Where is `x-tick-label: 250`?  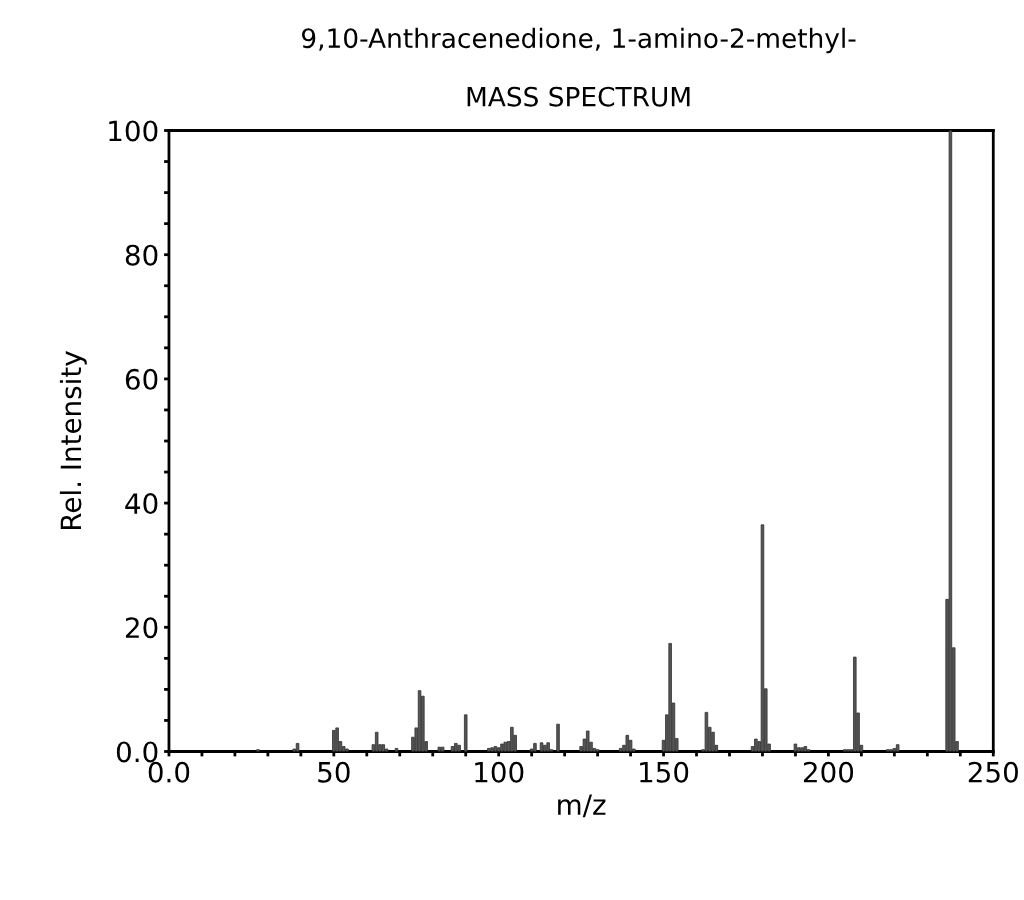 x-tick-label: 250 is located at coordinates (993, 772).